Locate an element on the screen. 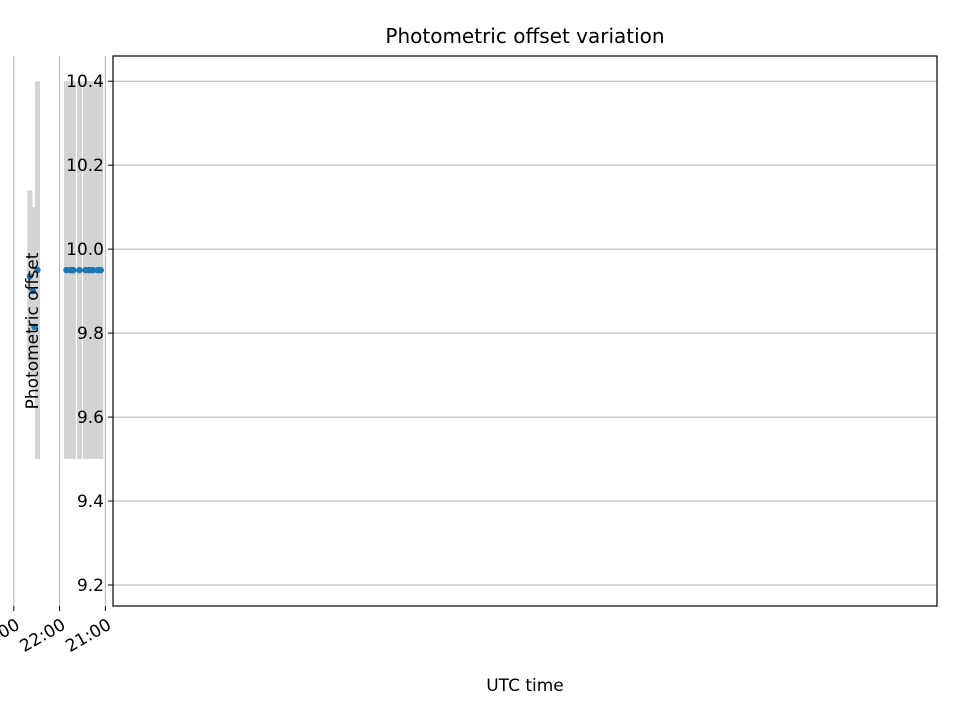 This screenshot has height=720, width=960. y-tick-label: 9.6 is located at coordinates (90, 418).